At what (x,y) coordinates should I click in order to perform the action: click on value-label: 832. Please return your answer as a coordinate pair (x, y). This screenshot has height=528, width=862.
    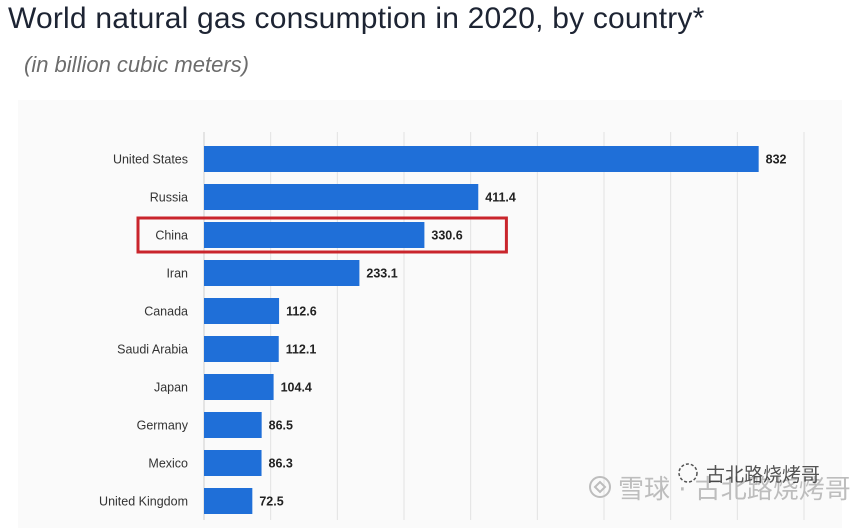
    Looking at the image, I should click on (776, 160).